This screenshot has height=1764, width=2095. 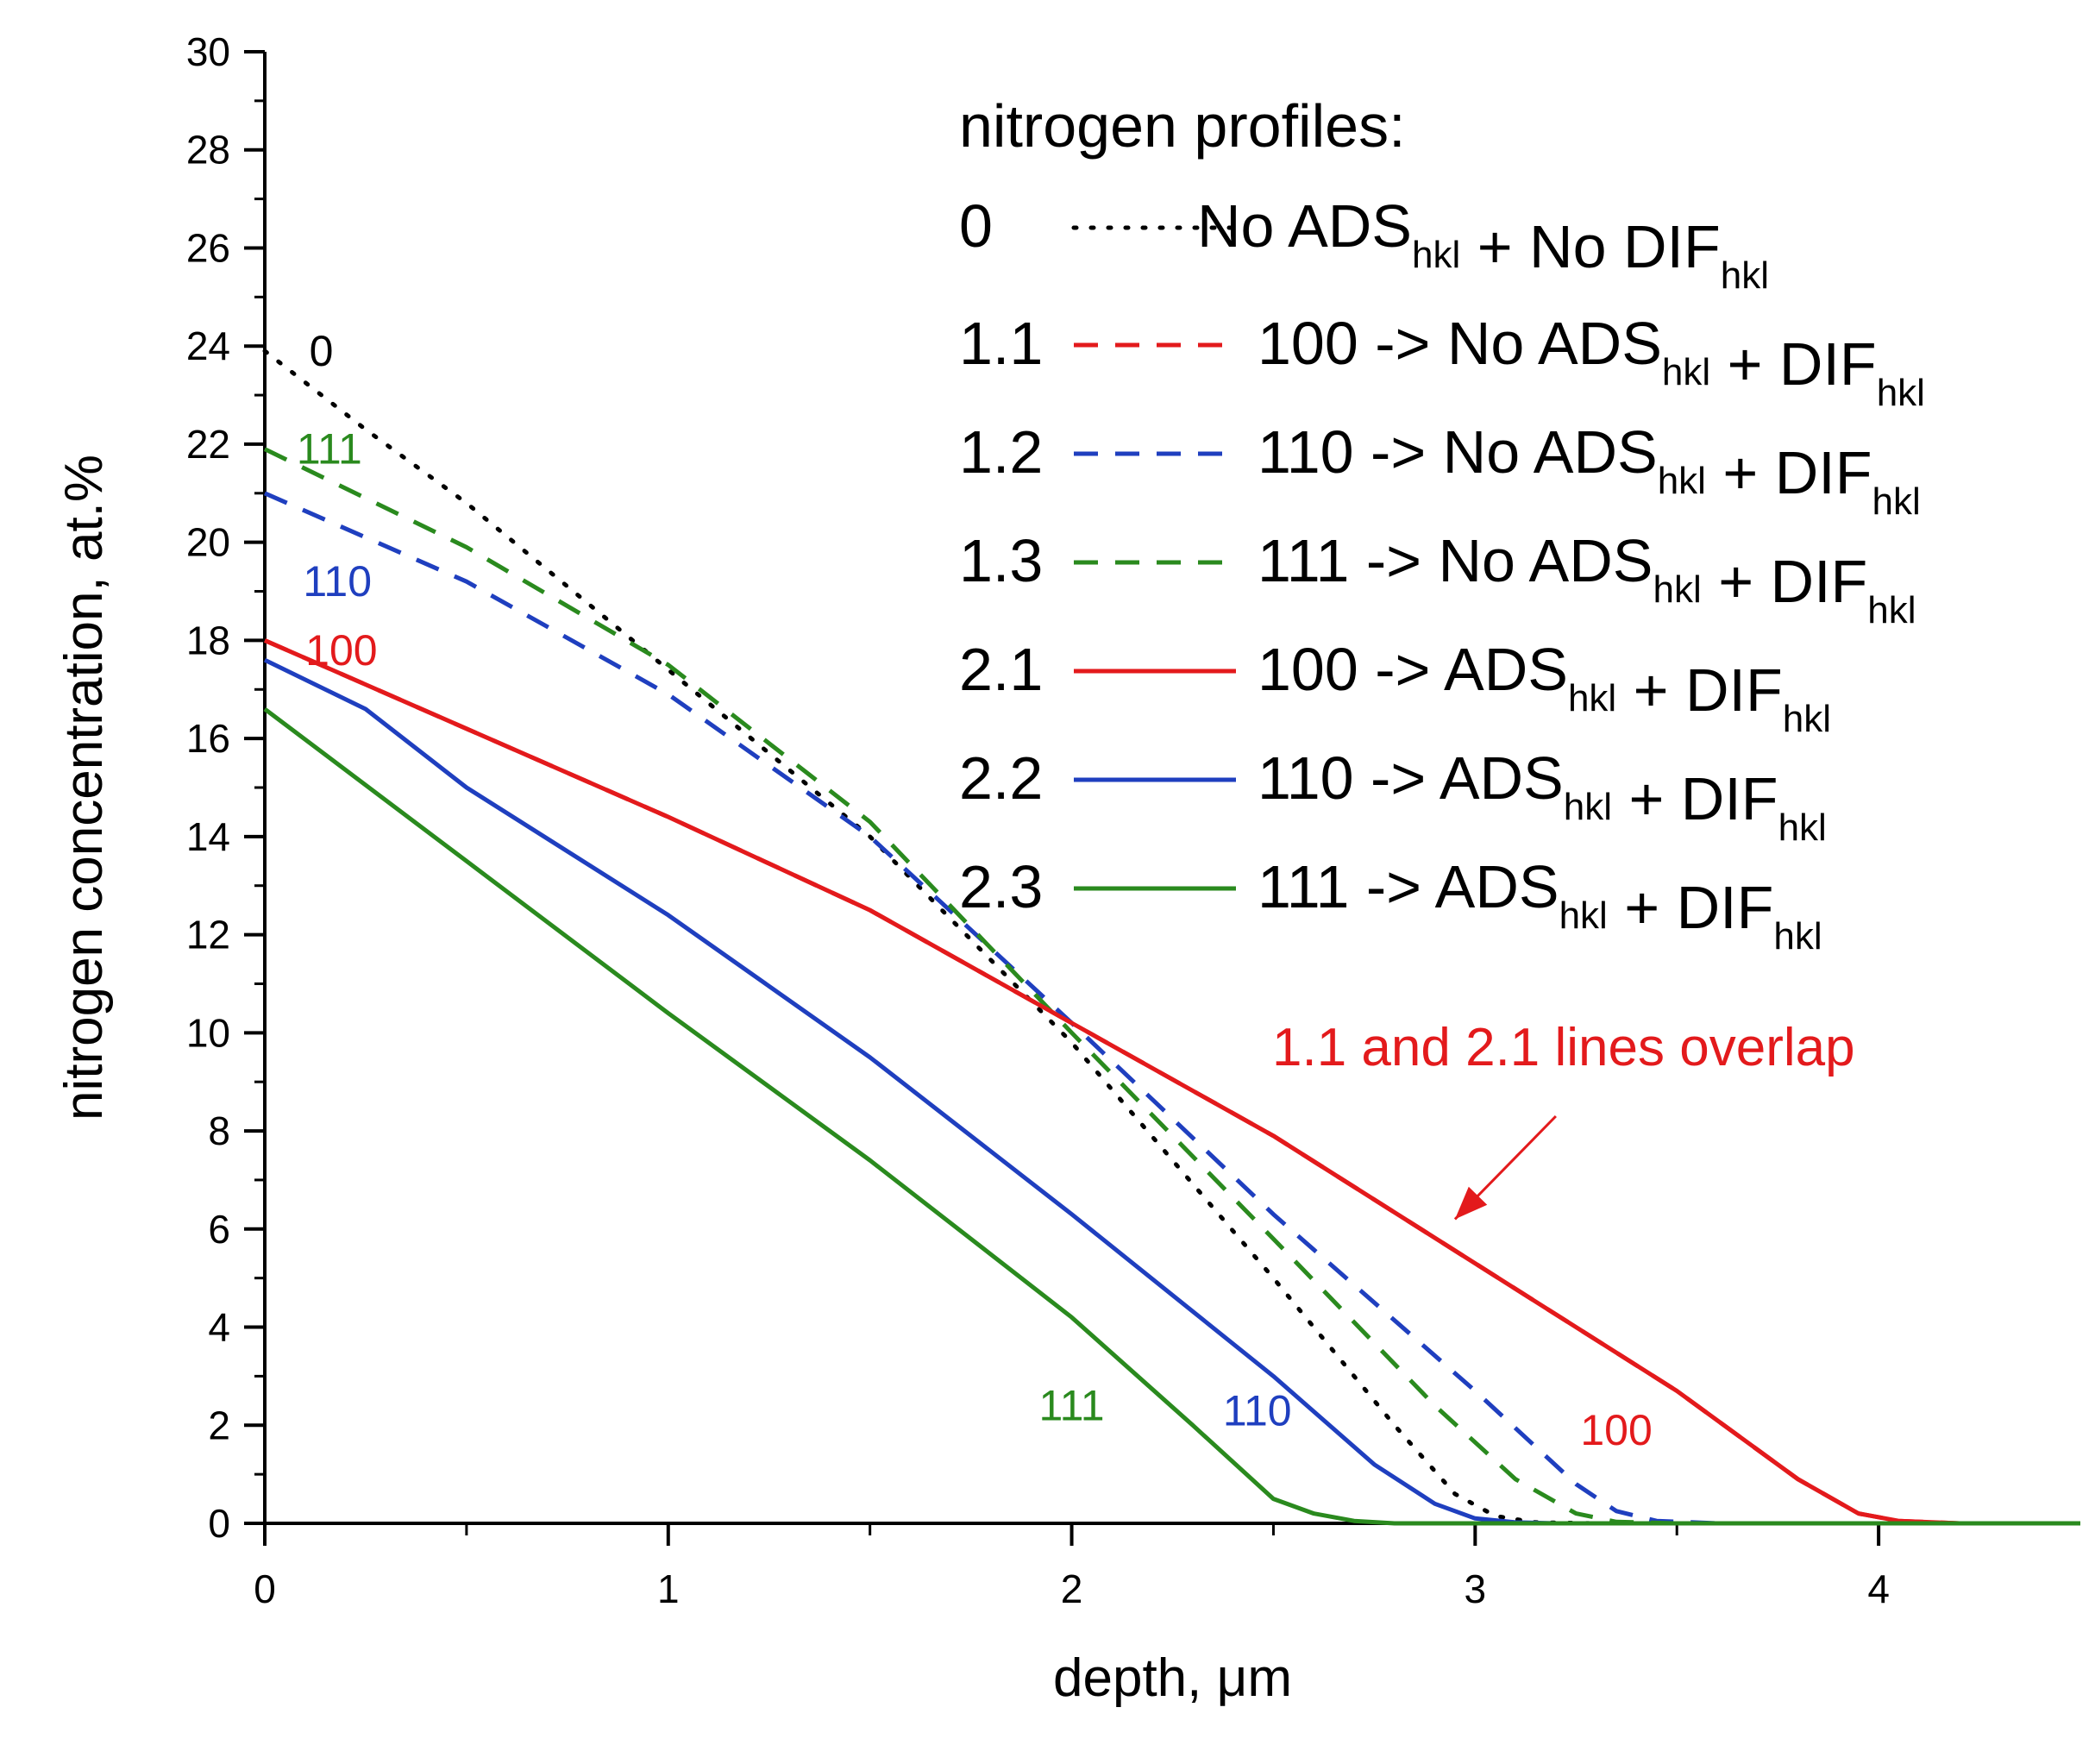 I want to click on x-axis-title: depth, μm, so click(x=1172, y=1678).